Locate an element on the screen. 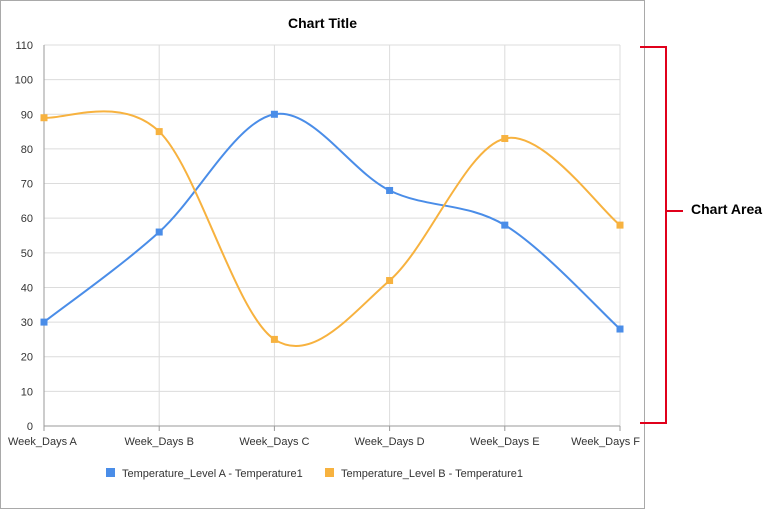 The width and height of the screenshot is (777, 511). chart-area-annotation-label: Chart Area is located at coordinates (727, 209).